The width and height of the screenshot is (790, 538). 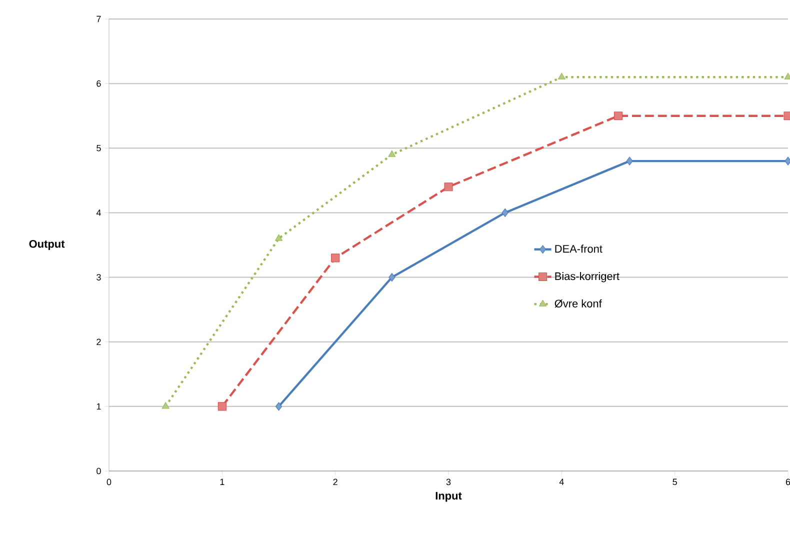 I want to click on y-tick-label: 1, so click(x=98, y=406).